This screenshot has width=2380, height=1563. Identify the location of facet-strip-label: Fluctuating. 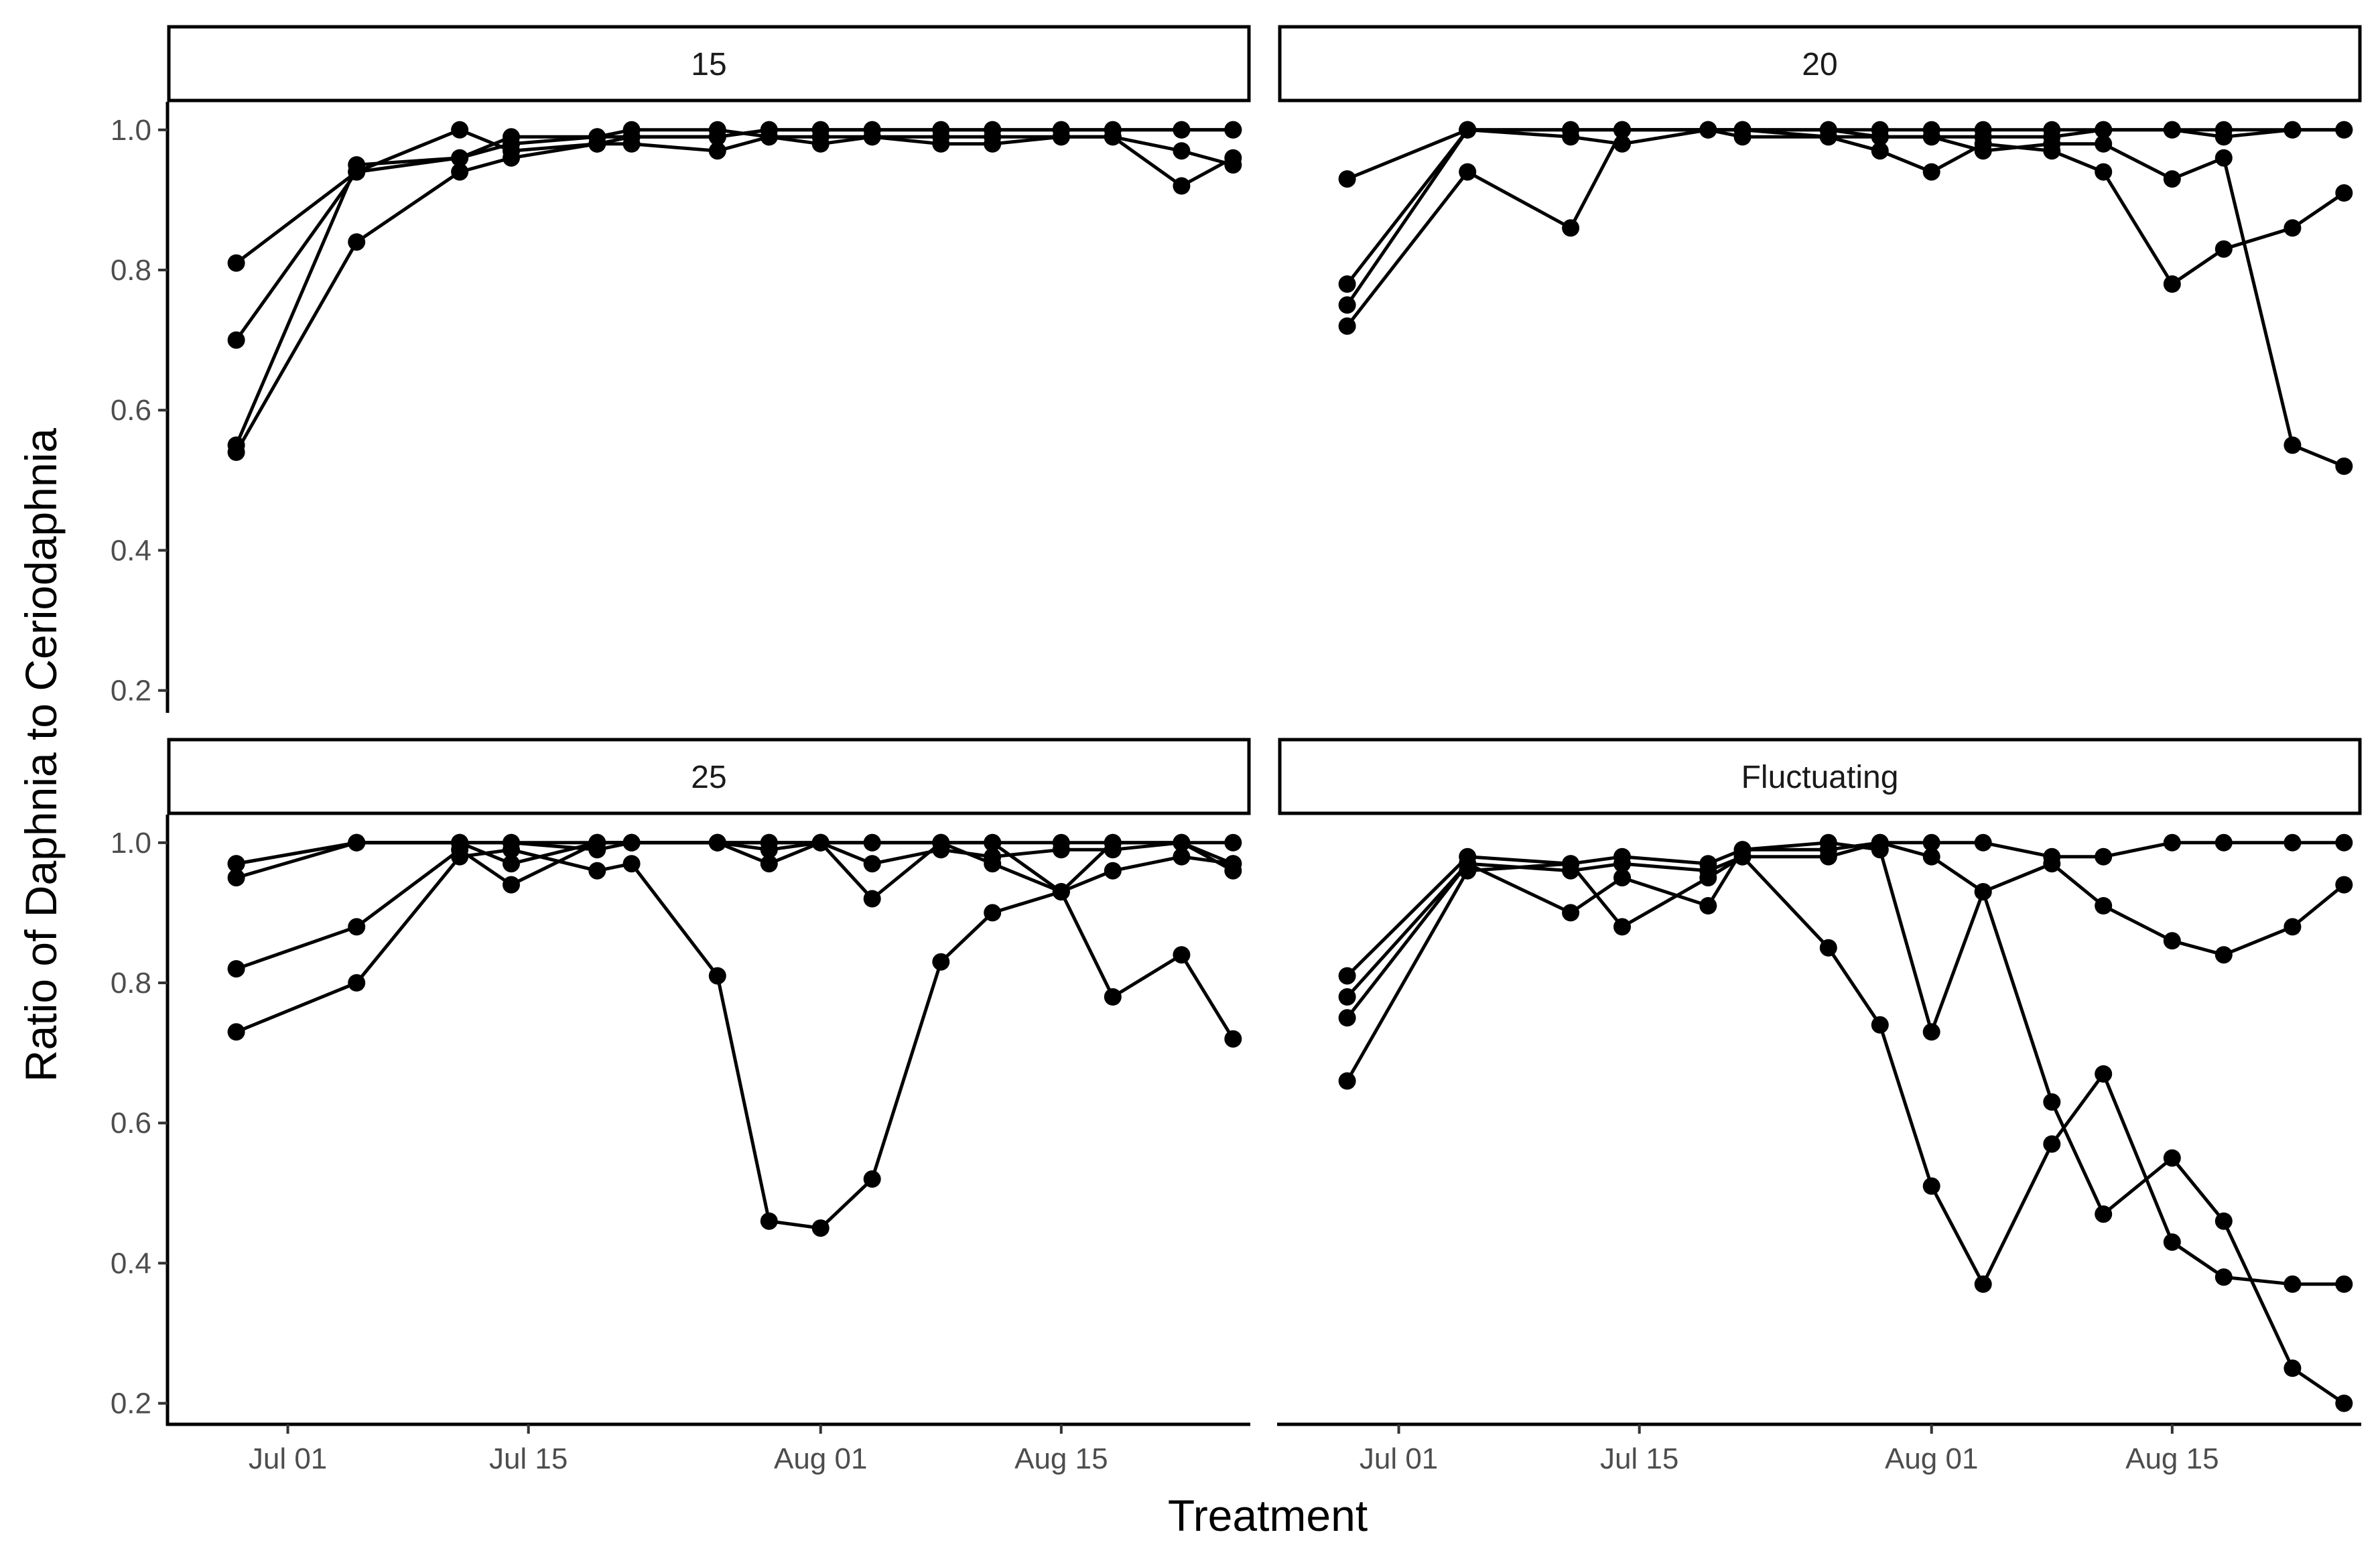
(1820, 777).